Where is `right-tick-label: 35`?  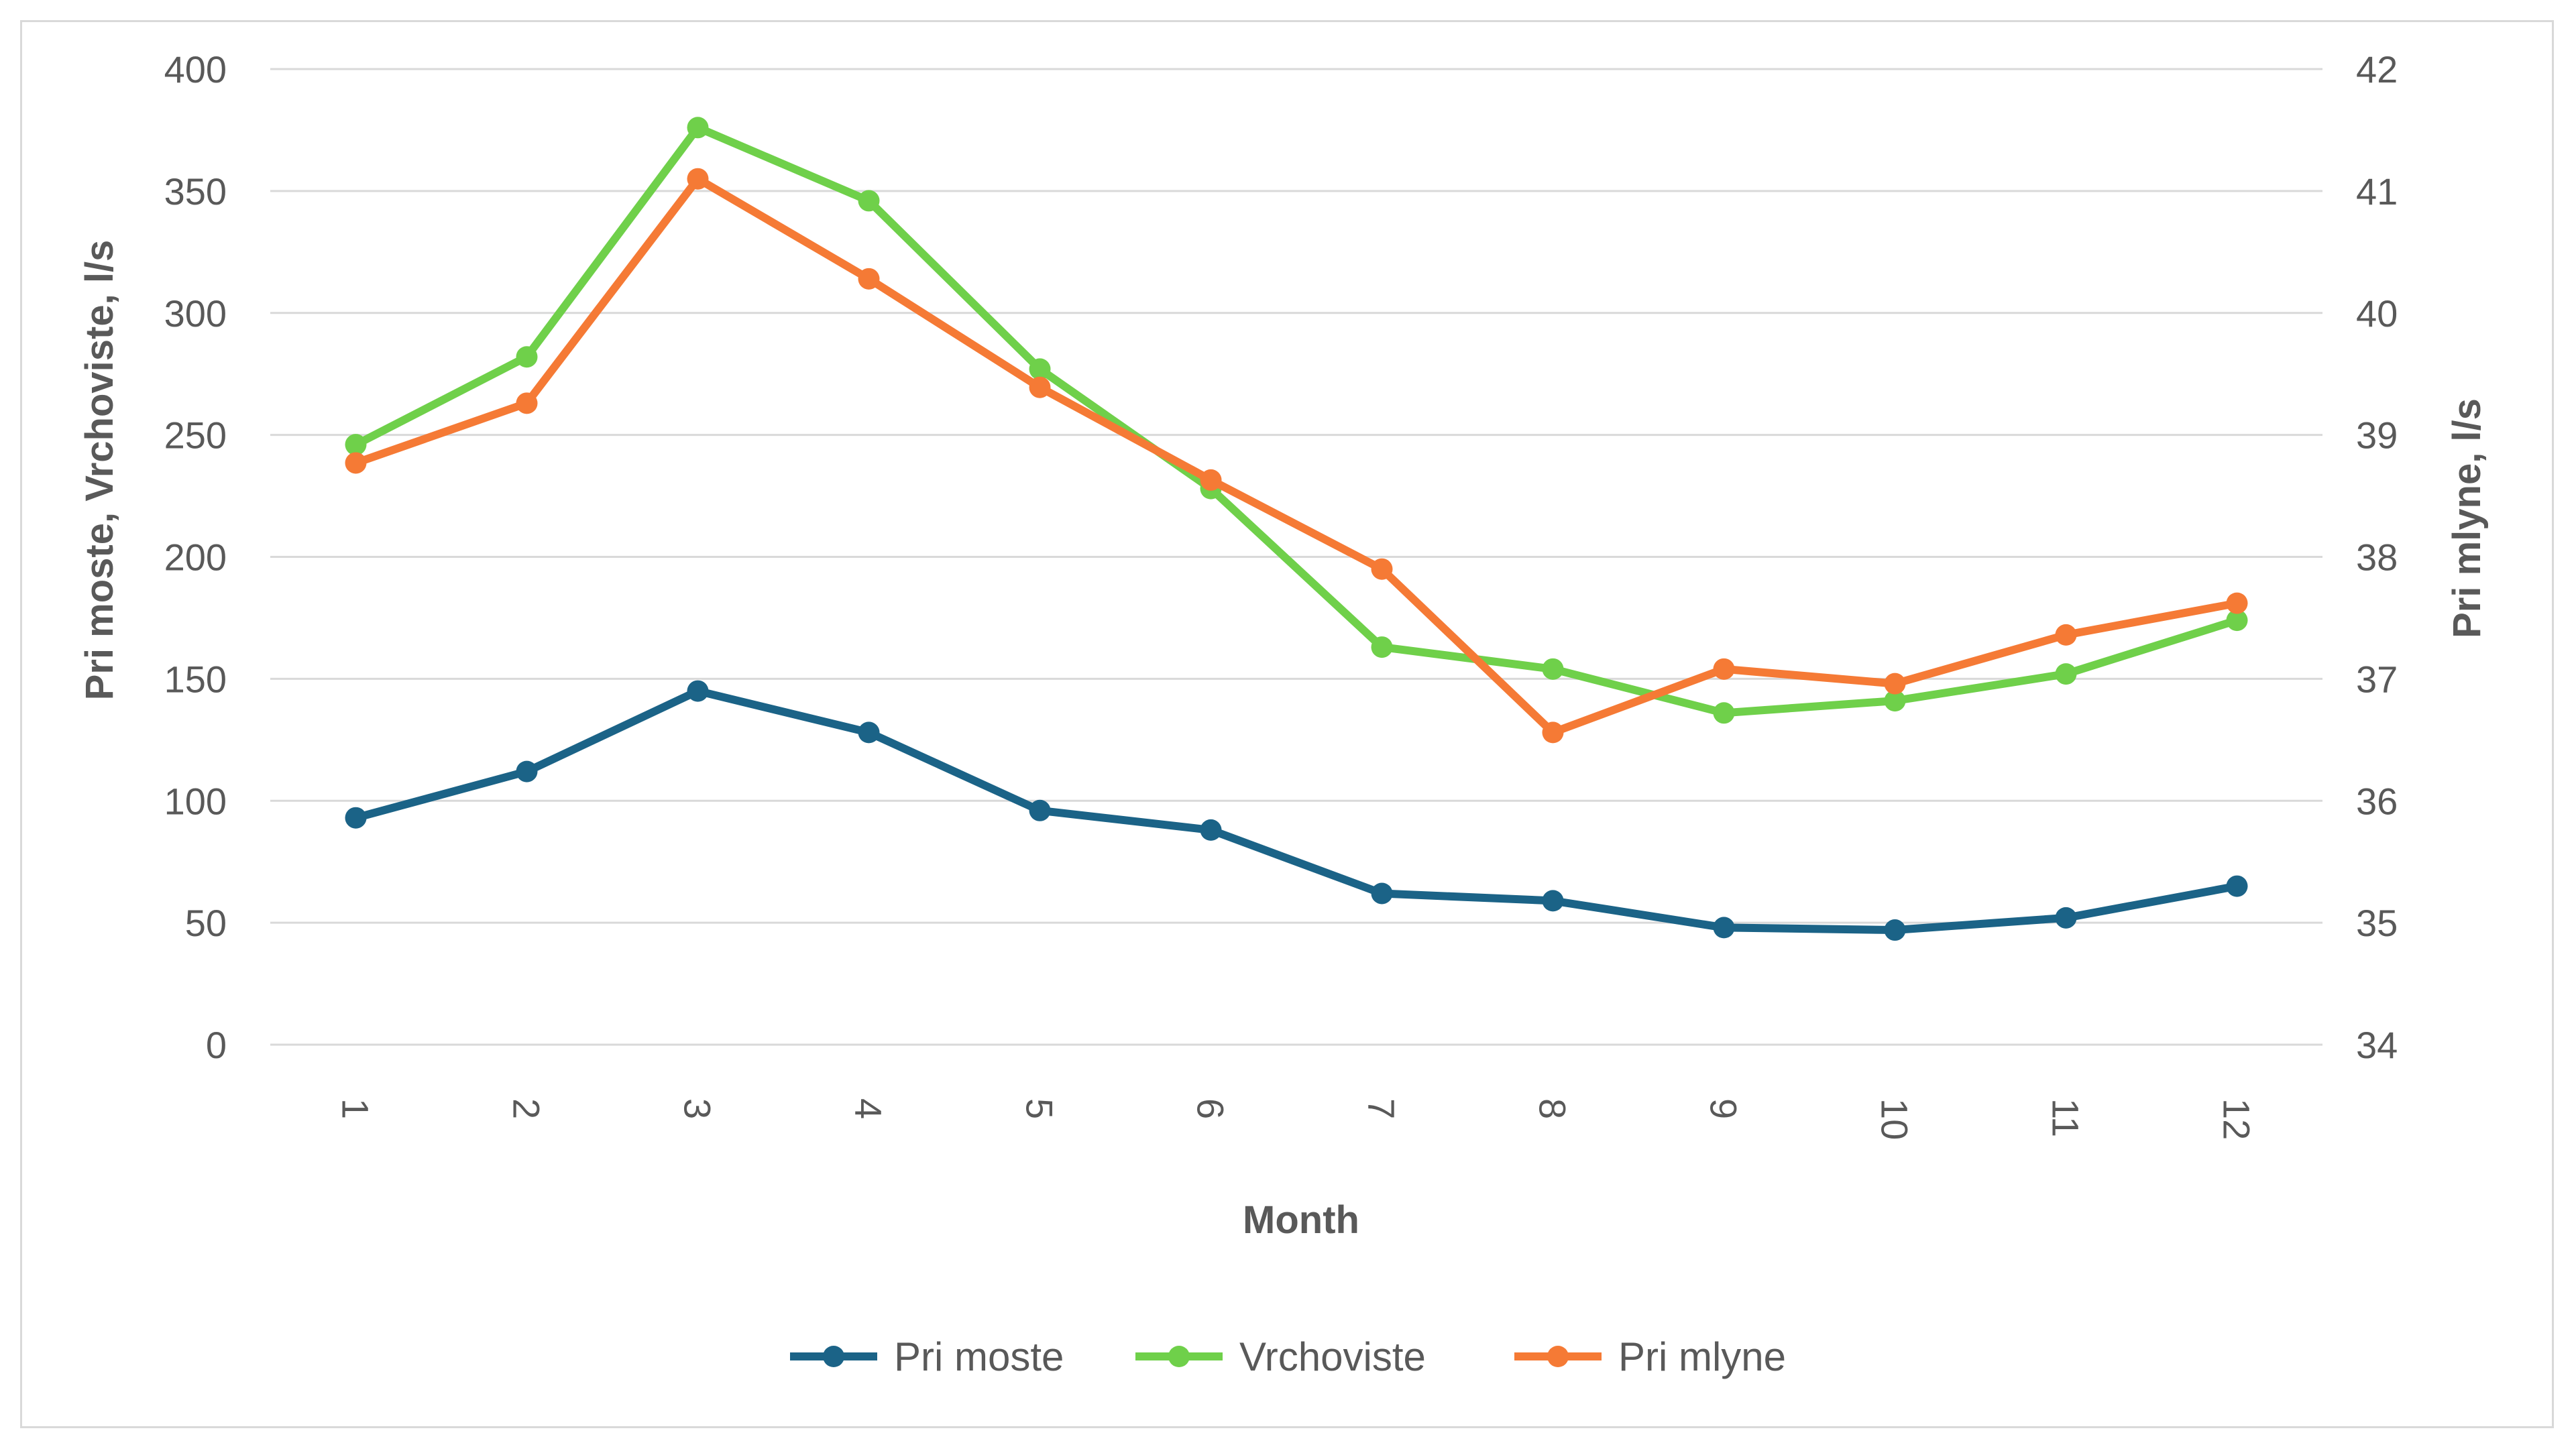
right-tick-label: 35 is located at coordinates (2377, 923).